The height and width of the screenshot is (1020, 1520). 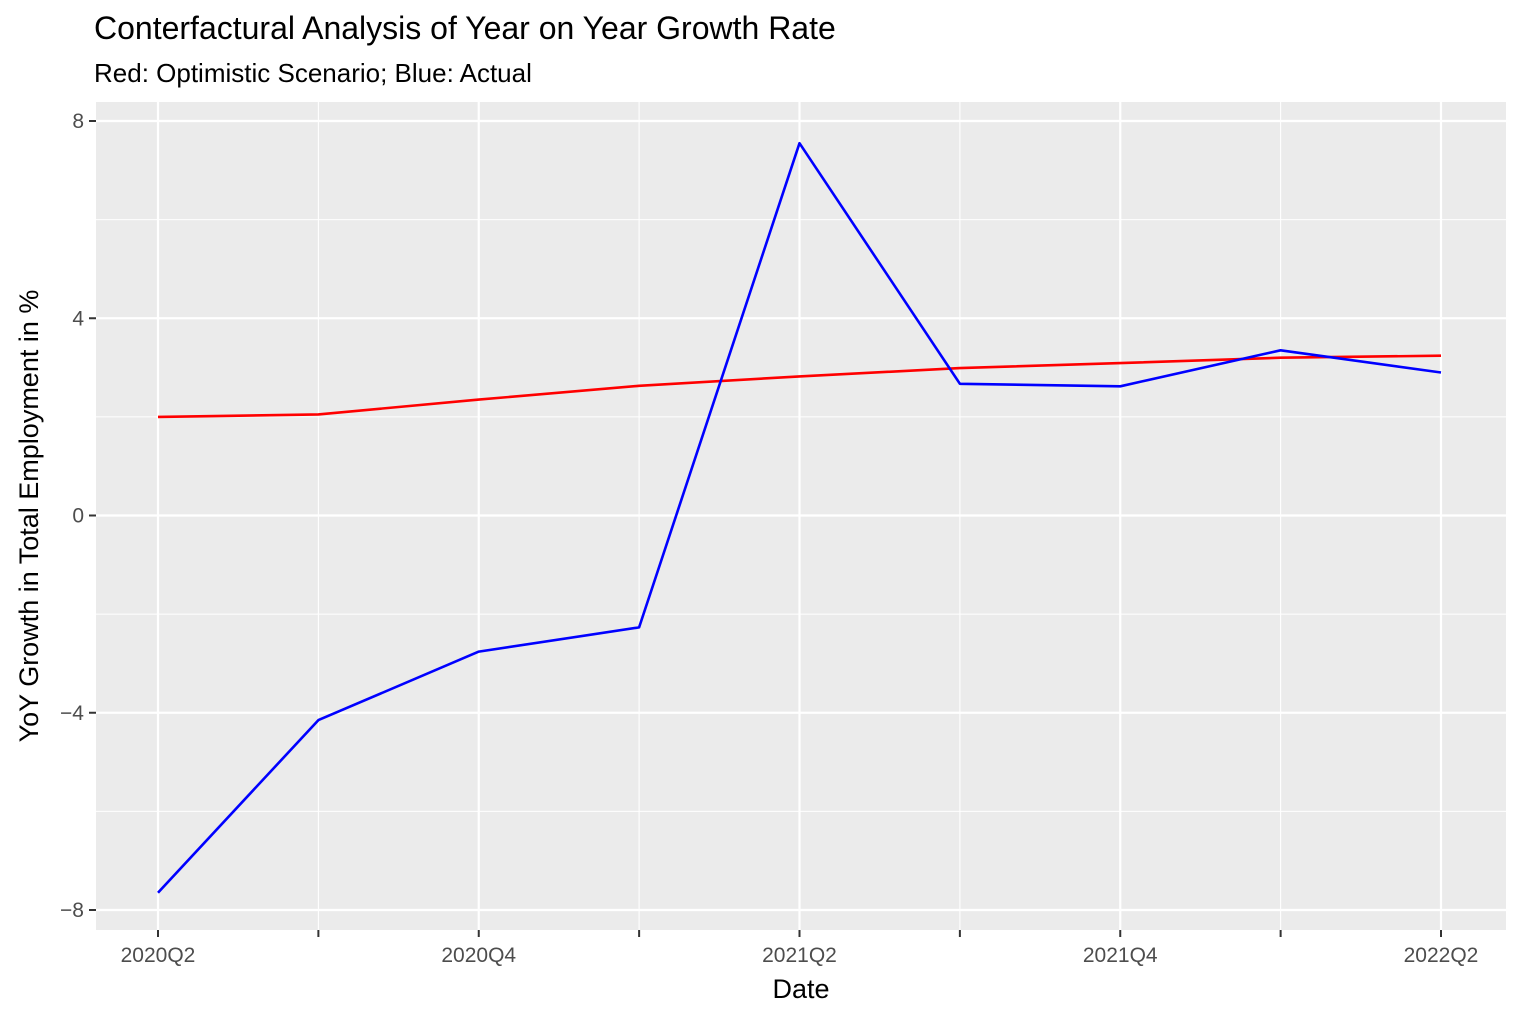 I want to click on series-line-optimistic, so click(x=799, y=386).